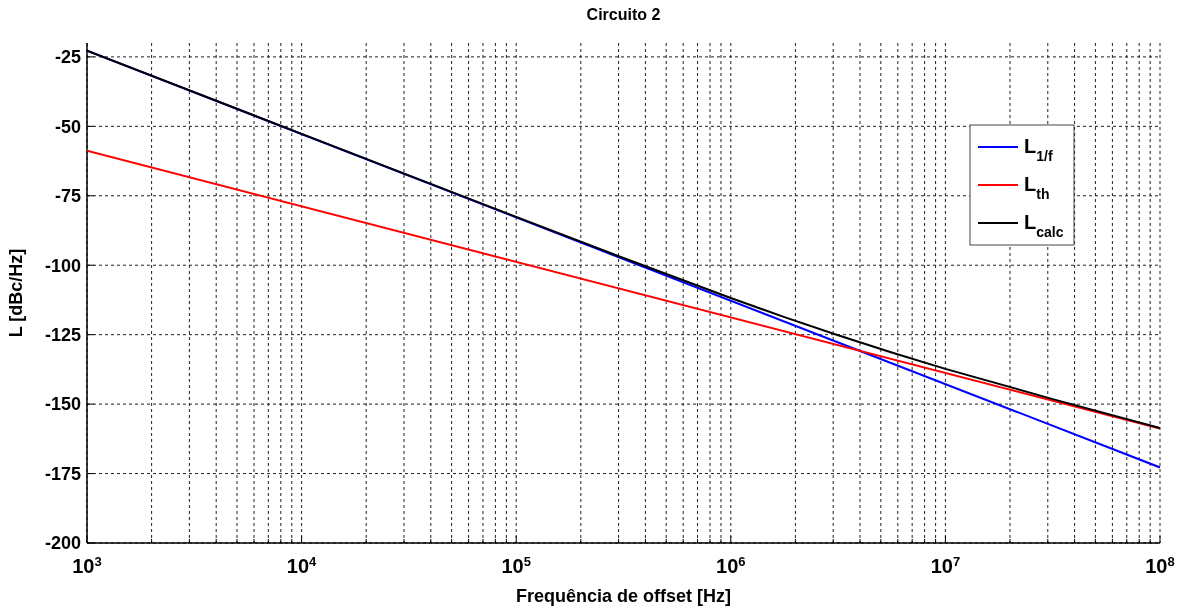 The height and width of the screenshot is (610, 1186). I want to click on x-tick-label: 10$^{8}$, so click(1160, 565).